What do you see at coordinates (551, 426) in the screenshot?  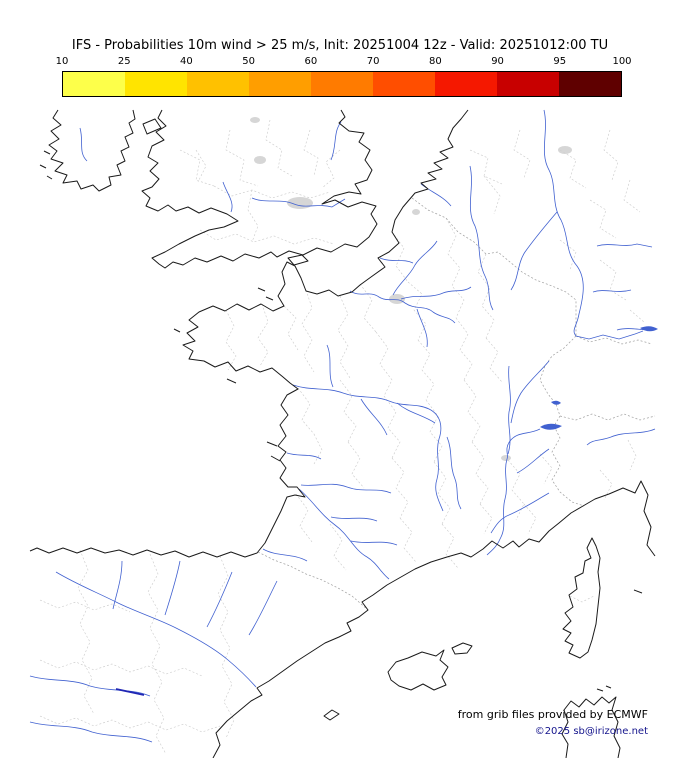 I see `lake-geneva` at bounding box center [551, 426].